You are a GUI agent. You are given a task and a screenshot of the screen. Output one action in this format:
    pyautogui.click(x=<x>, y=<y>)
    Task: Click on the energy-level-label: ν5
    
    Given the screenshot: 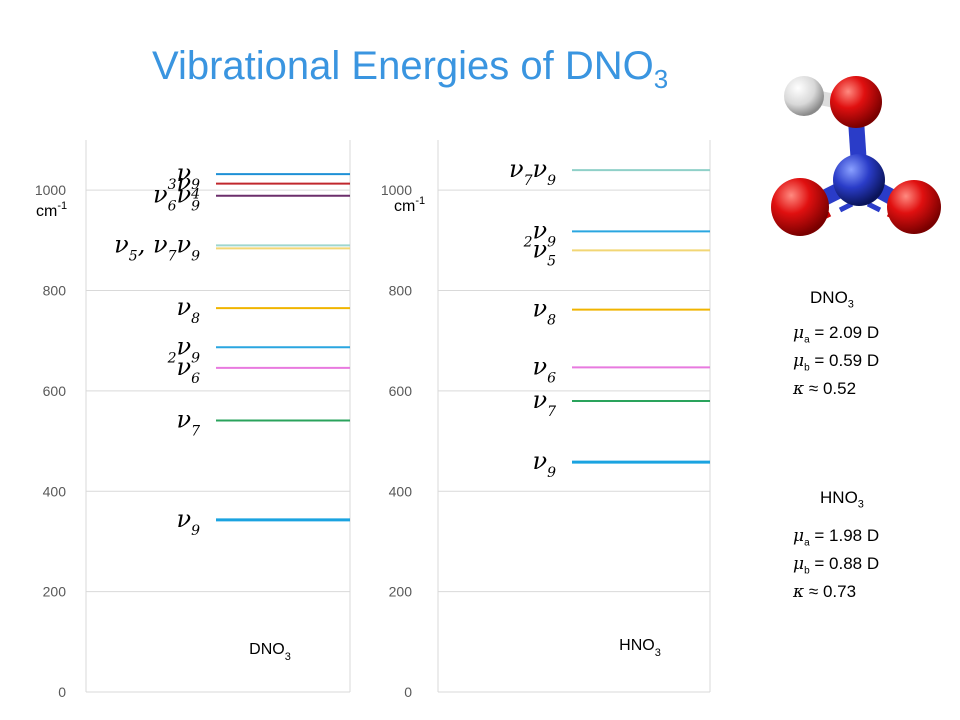 What is the action you would take?
    pyautogui.click(x=544, y=252)
    